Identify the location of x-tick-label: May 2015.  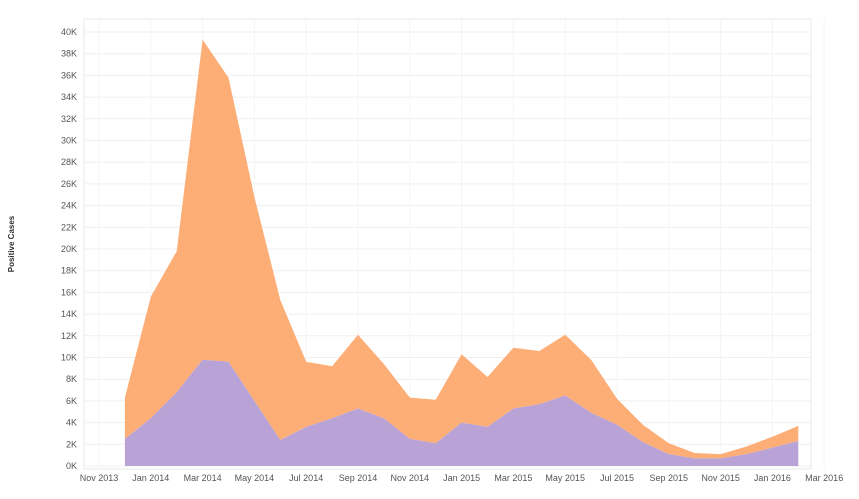
(565, 478).